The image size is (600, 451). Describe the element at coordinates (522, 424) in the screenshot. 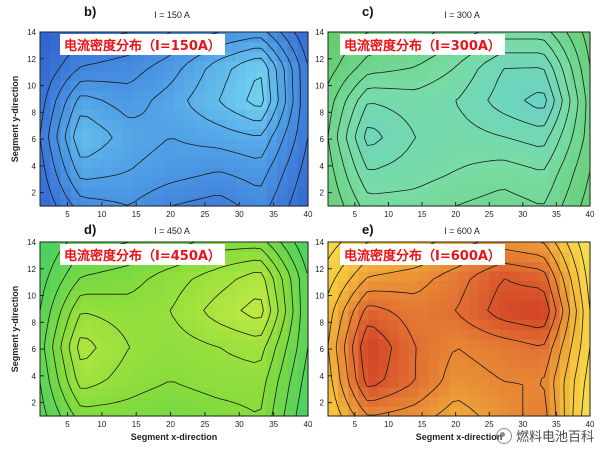

I see `x-tick-label: 30` at that location.